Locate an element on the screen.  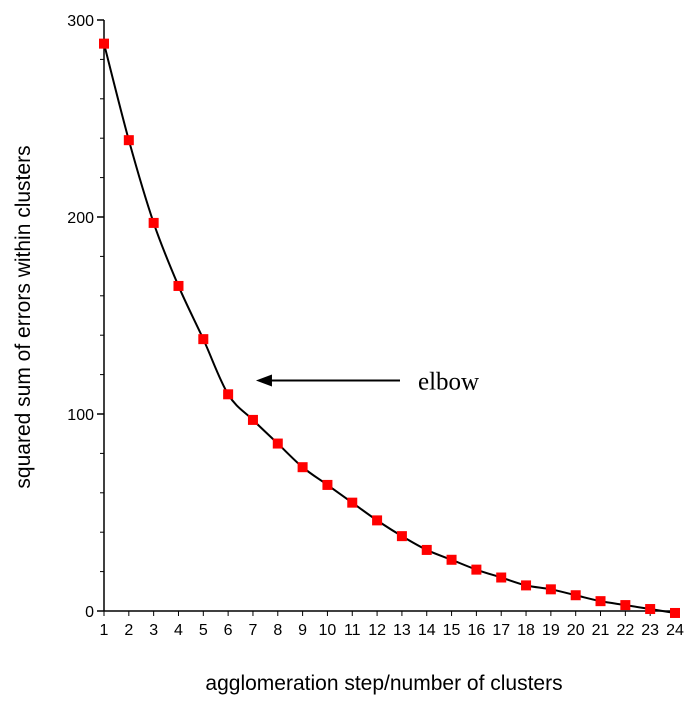
x-tick-label: 2 is located at coordinates (128, 630).